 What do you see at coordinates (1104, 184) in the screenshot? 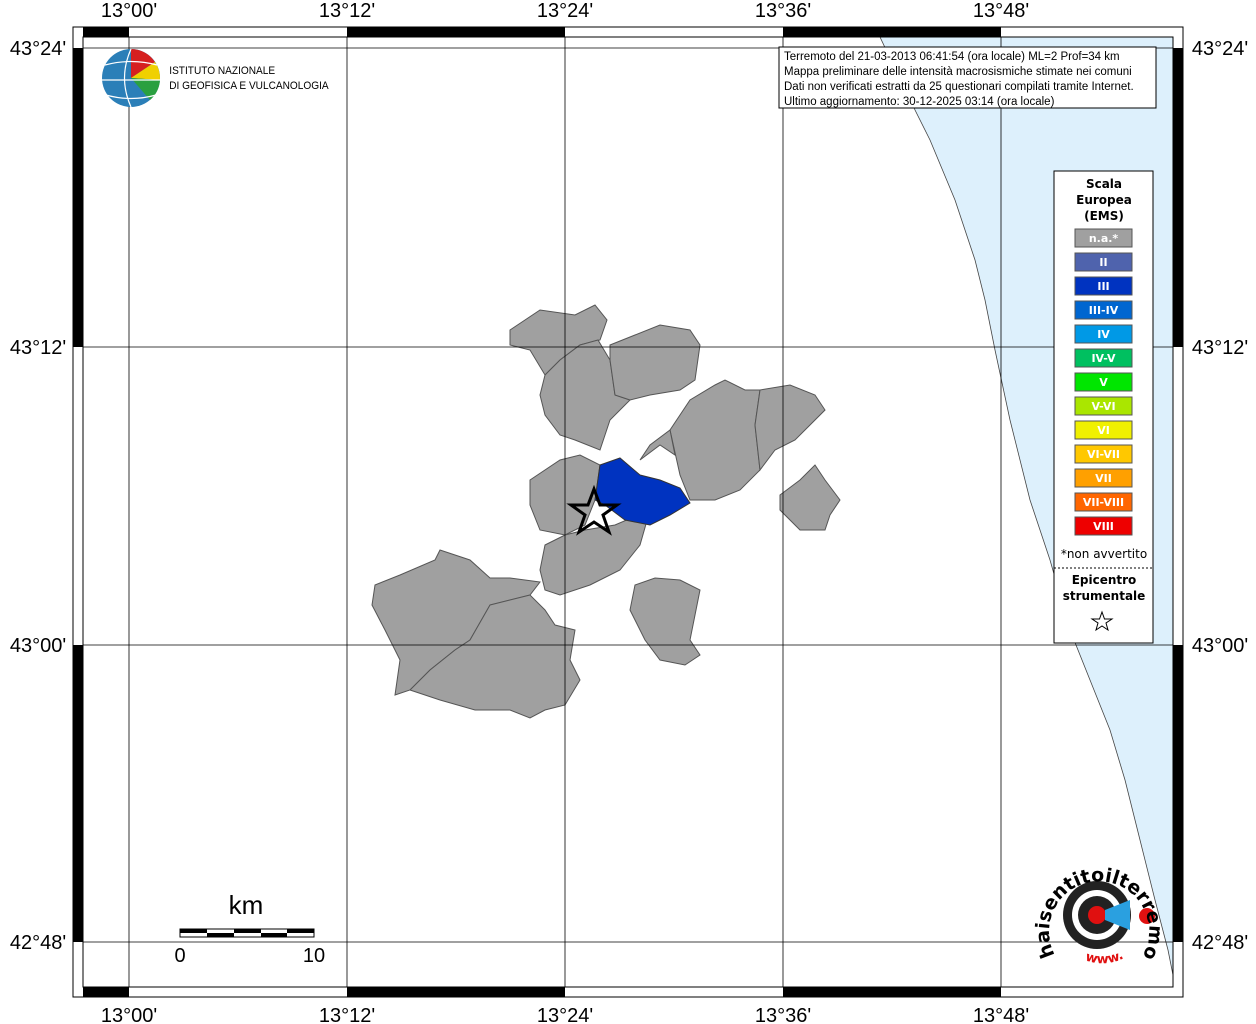
I see `legend-title: Scala` at bounding box center [1104, 184].